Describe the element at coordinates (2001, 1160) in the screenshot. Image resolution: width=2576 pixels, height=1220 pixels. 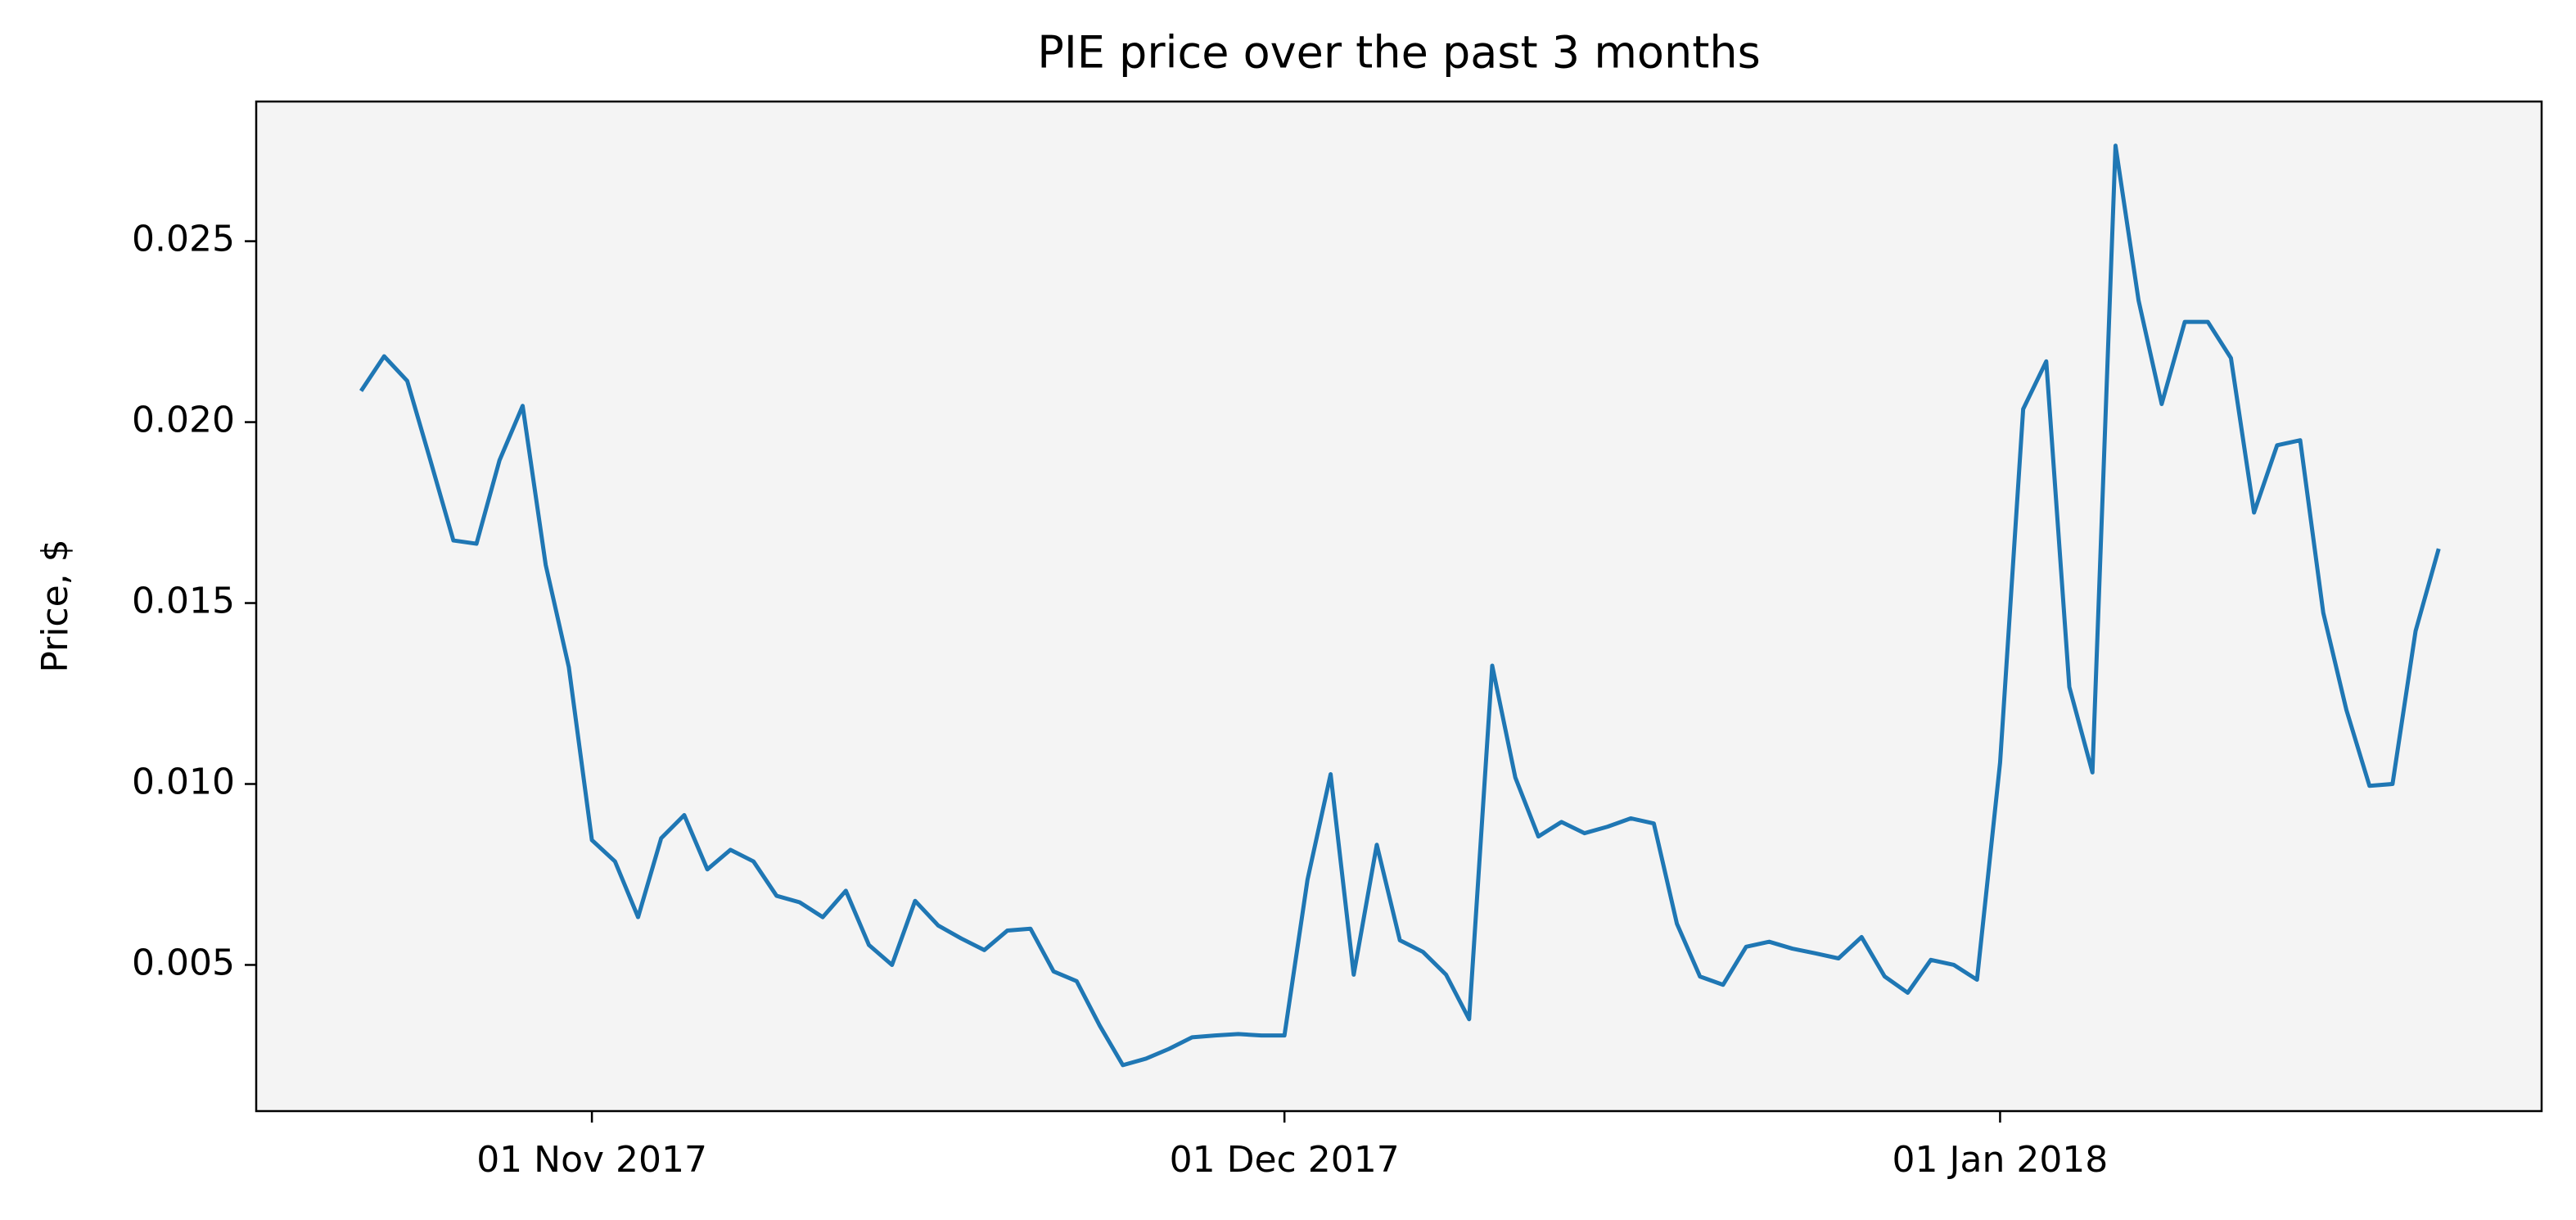
I see `x-tick-label: 01 Jan 2018` at that location.